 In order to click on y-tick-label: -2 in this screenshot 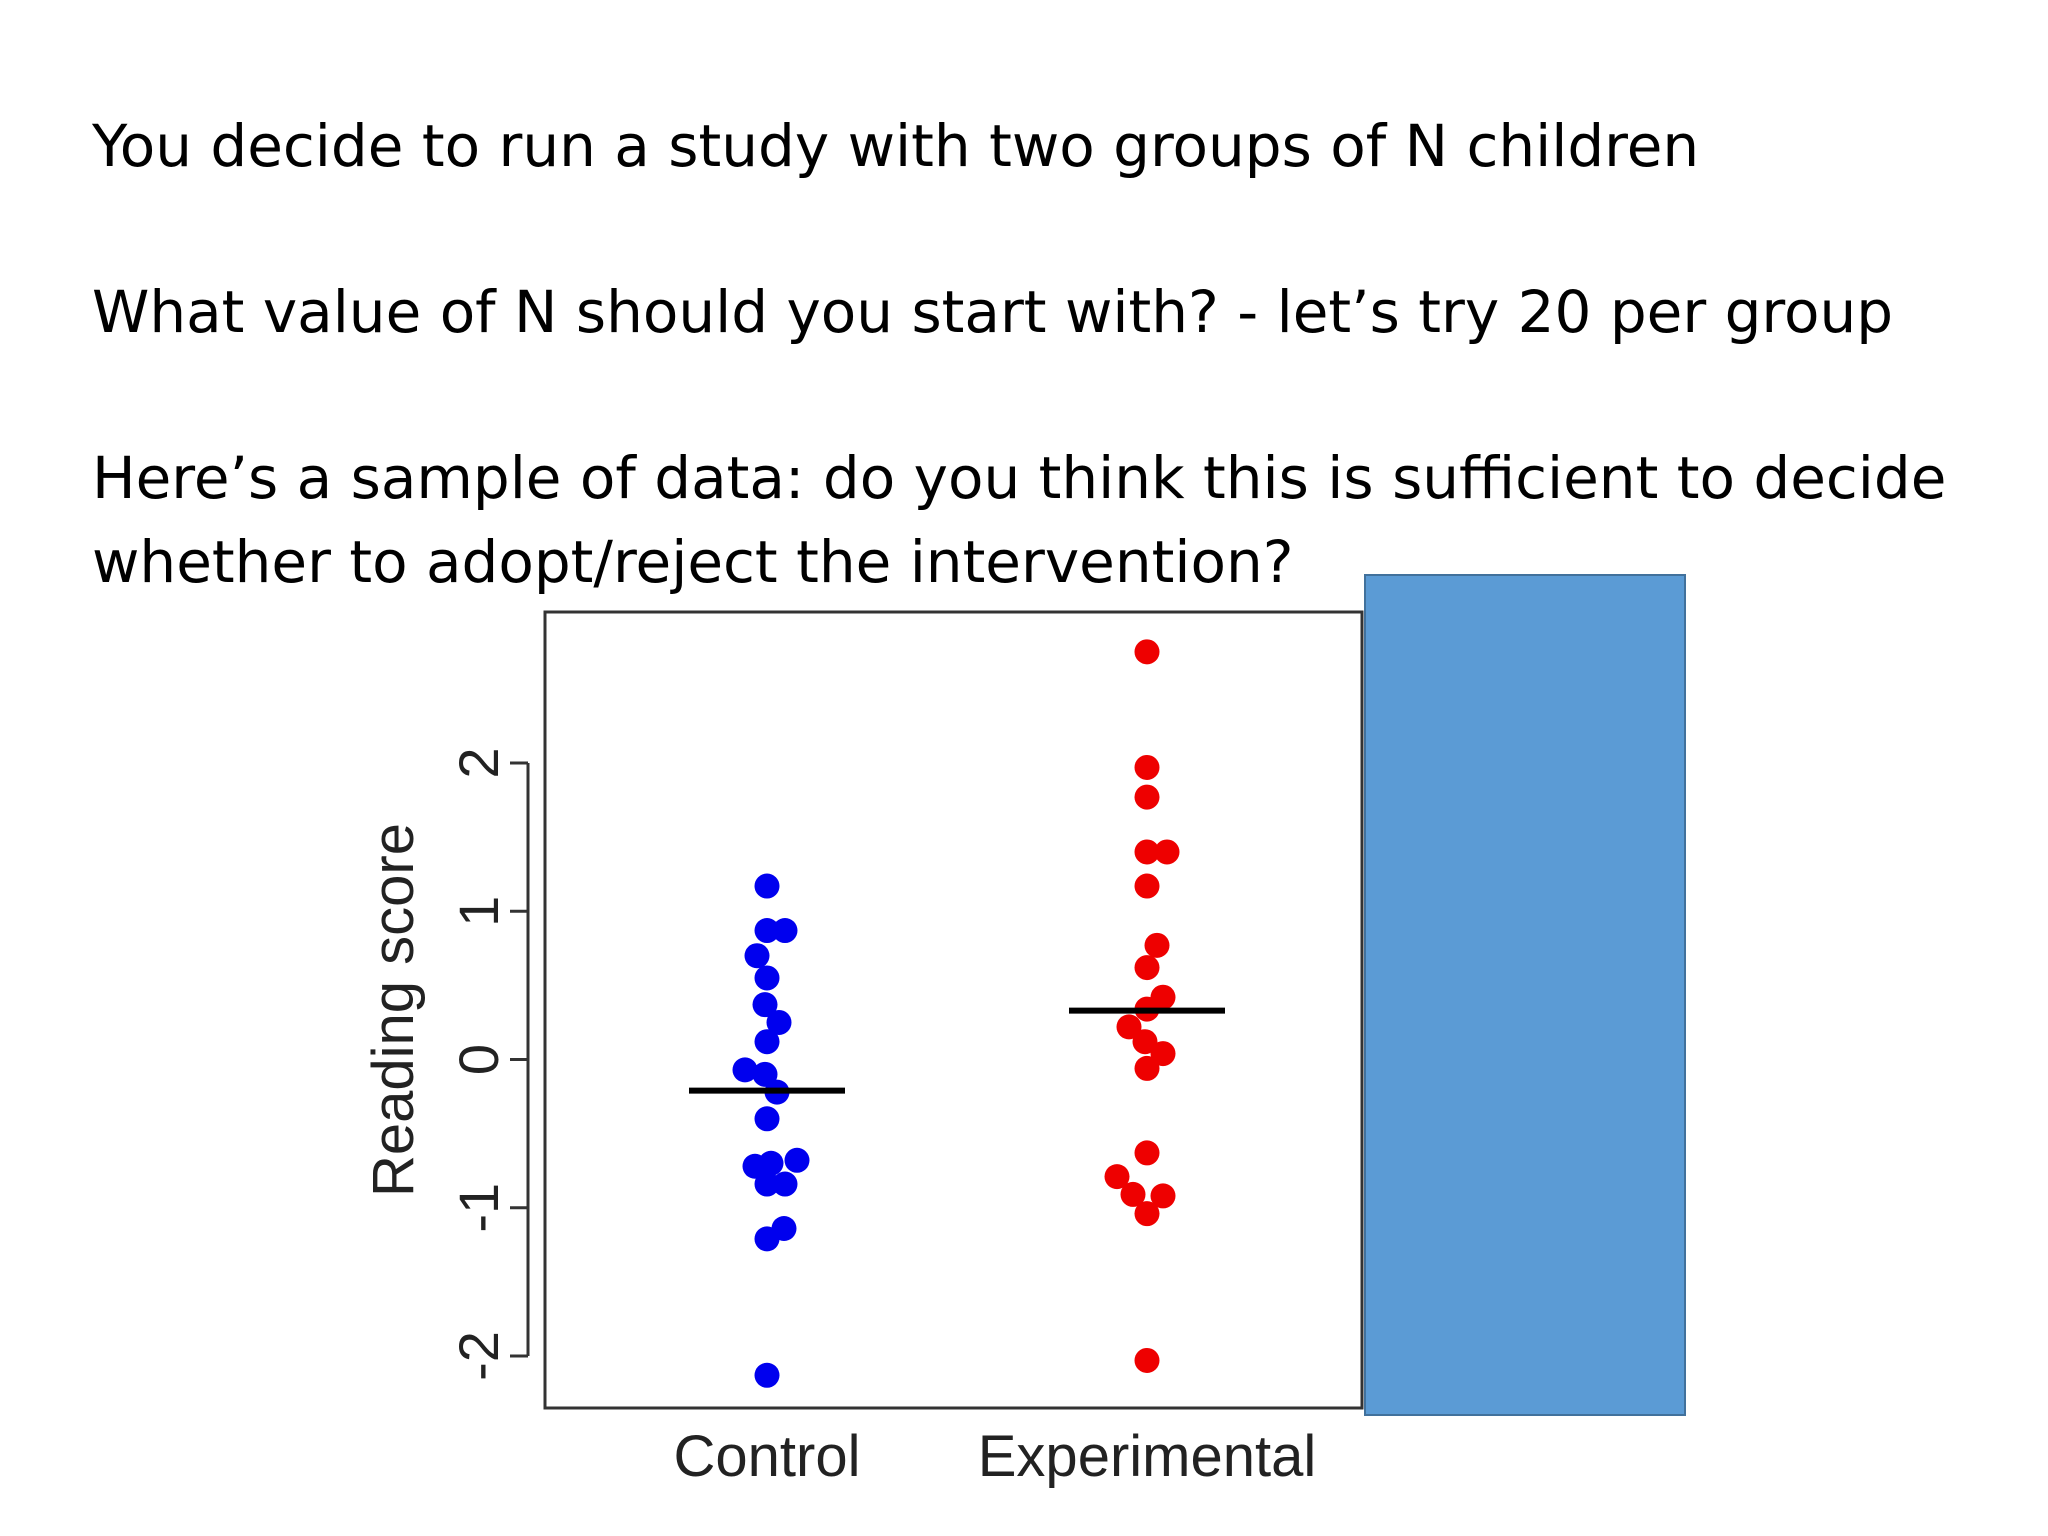, I will do `click(478, 1356)`.